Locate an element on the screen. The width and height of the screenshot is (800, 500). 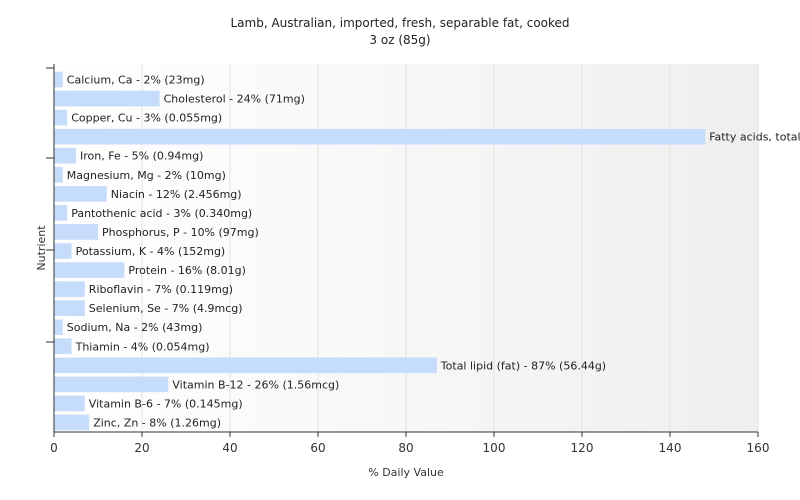
x-tick-label: 80 is located at coordinates (405, 448).